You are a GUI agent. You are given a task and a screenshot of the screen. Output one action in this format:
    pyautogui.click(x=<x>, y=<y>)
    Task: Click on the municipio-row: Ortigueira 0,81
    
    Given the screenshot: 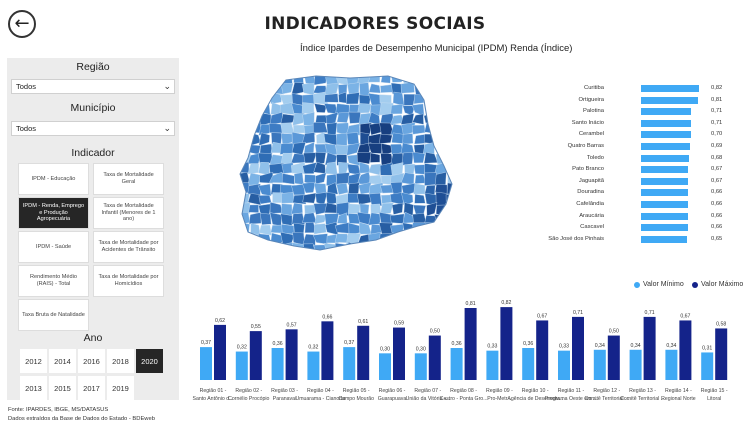 What is the action you would take?
    pyautogui.click(x=651, y=100)
    